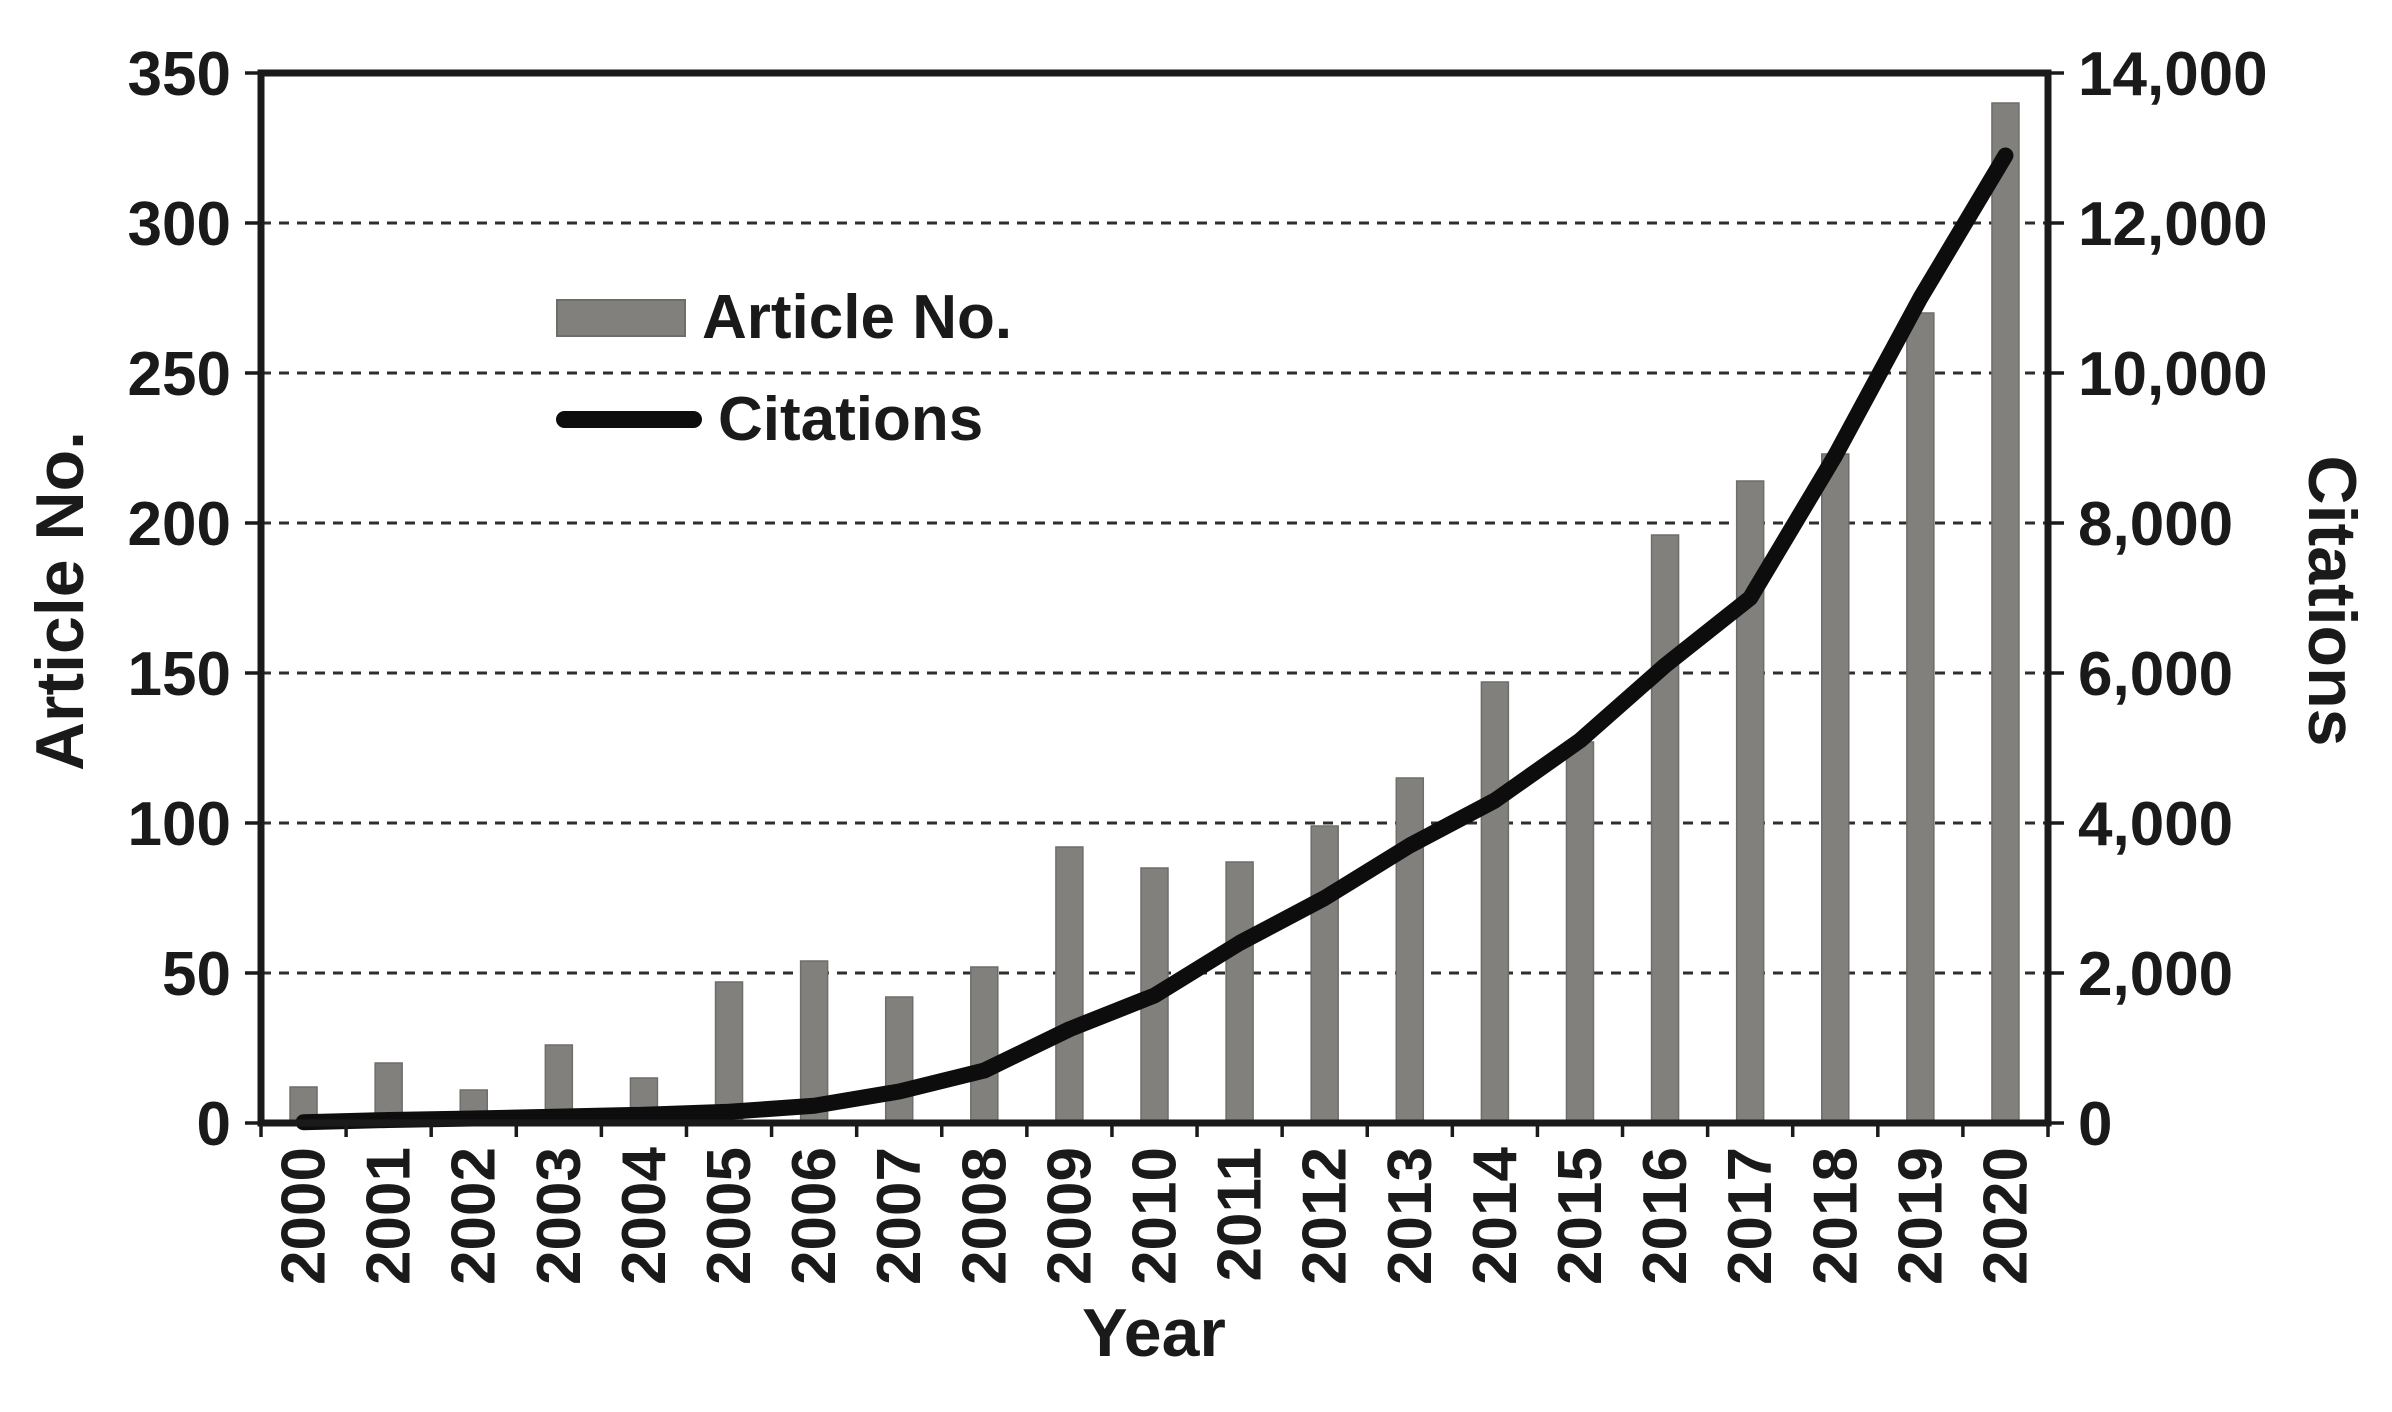 This screenshot has height=1412, width=2392. I want to click on x-axis-label-2002: 2002, so click(474, 1216).